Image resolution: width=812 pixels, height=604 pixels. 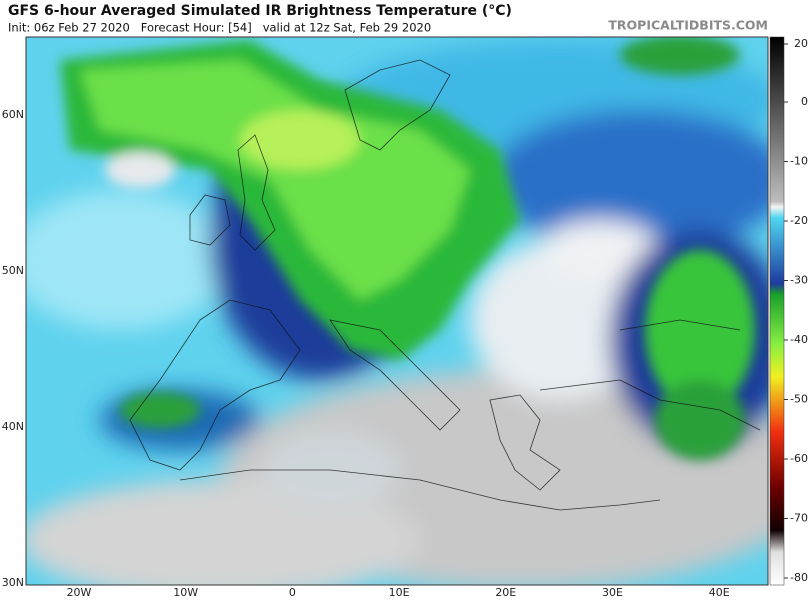 I want to click on lon-label: 0, so click(x=292, y=592).